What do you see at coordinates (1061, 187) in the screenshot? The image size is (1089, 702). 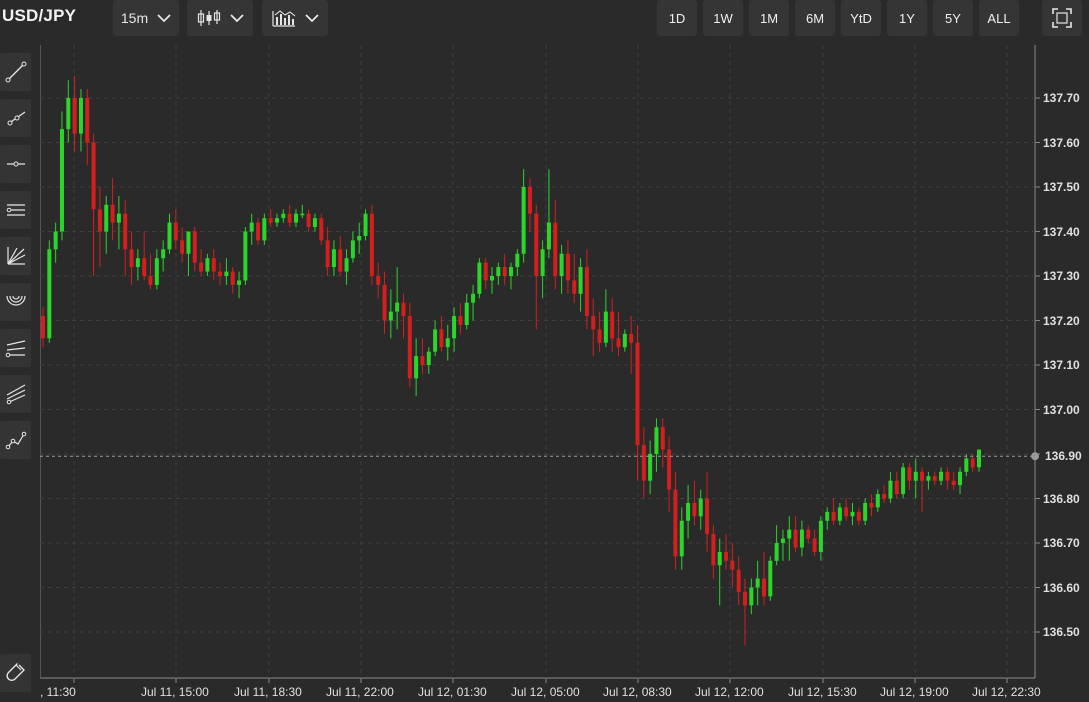 I see `price-tick-label: 137.50` at bounding box center [1061, 187].